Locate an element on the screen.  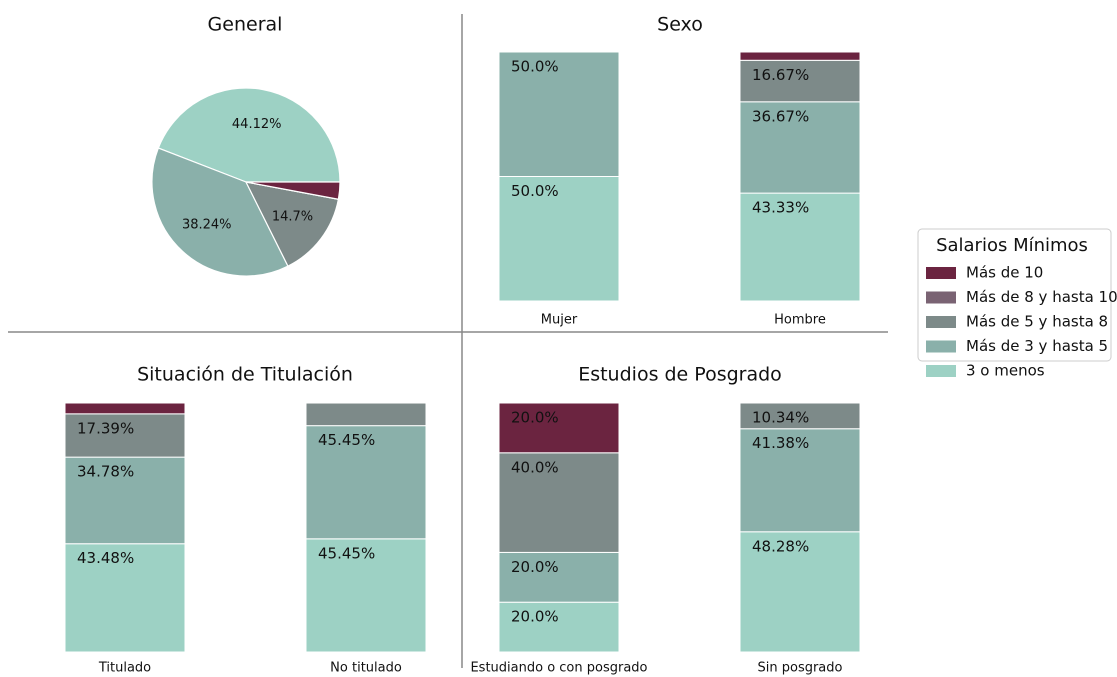
chart-title: Situación de Titulación is located at coordinates (245, 375).